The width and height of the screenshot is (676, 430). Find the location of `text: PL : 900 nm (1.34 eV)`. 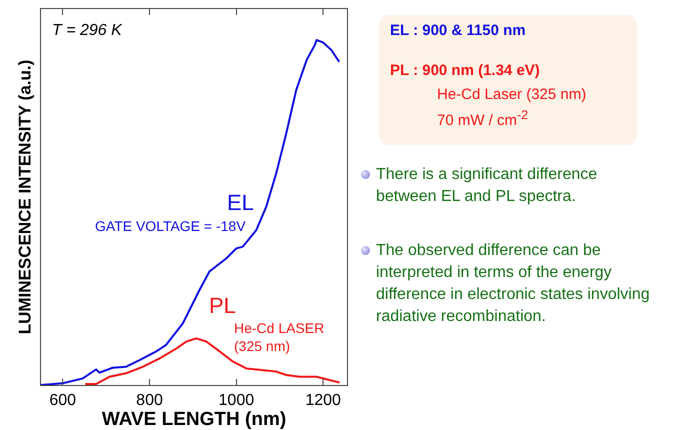

text: PL : 900 nm (1.34 eV) is located at coordinates (465, 70).